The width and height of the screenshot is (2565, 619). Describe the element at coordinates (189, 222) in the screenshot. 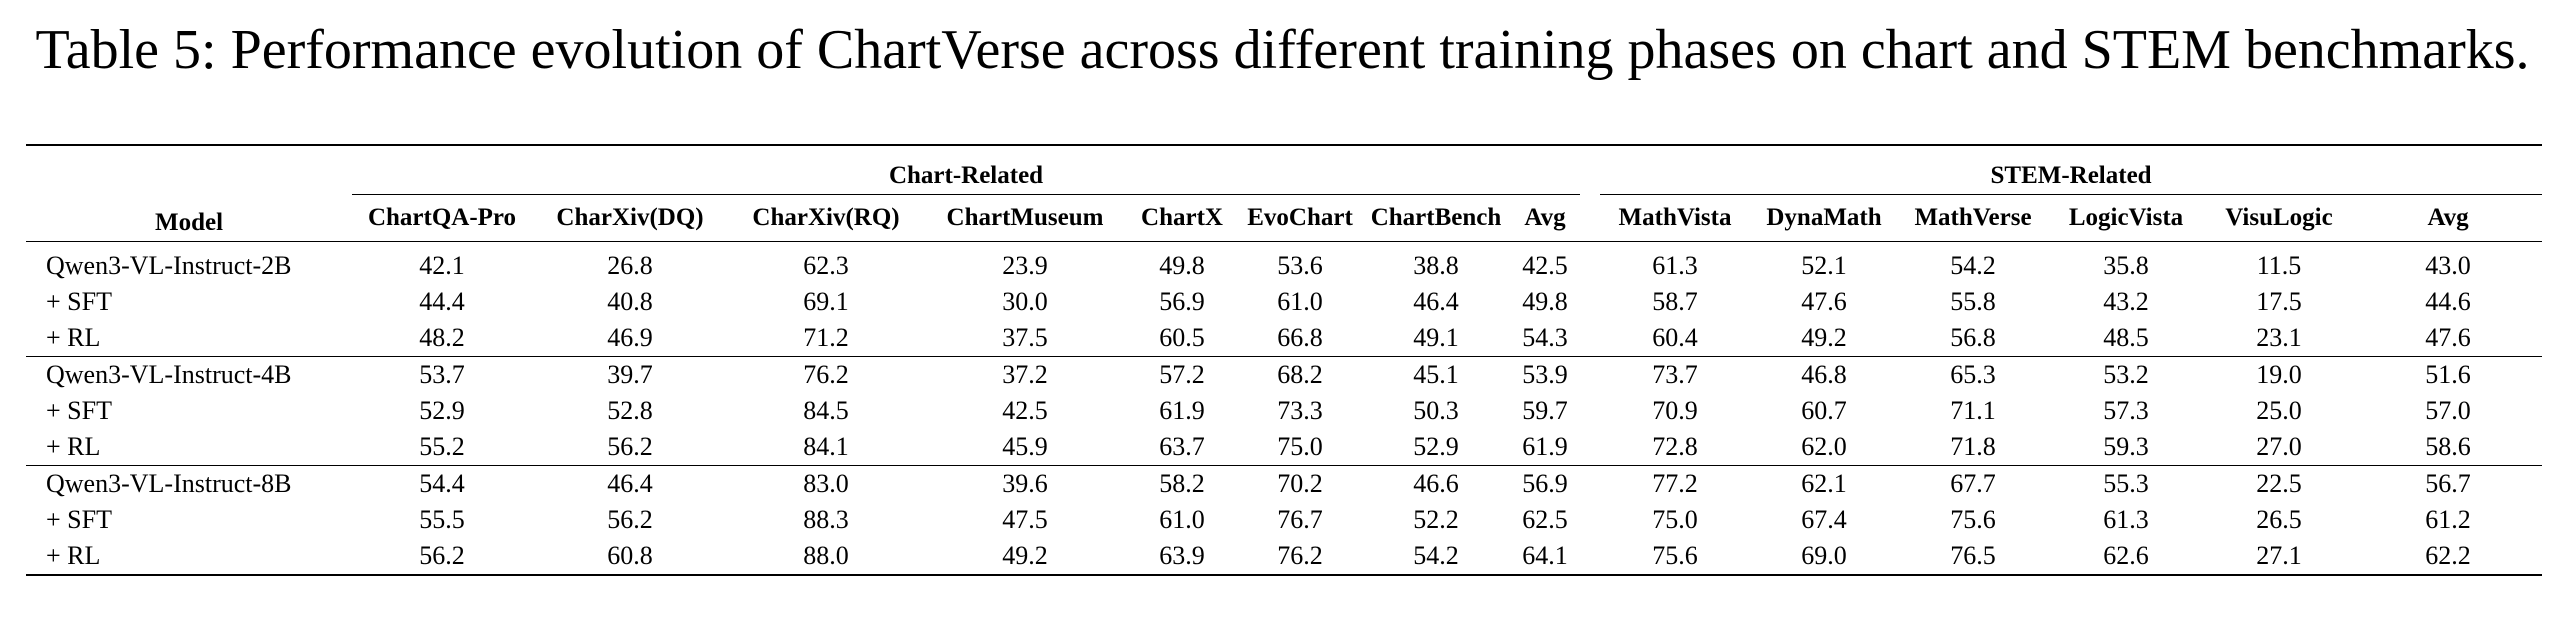

I see `model-column-header: Model` at that location.